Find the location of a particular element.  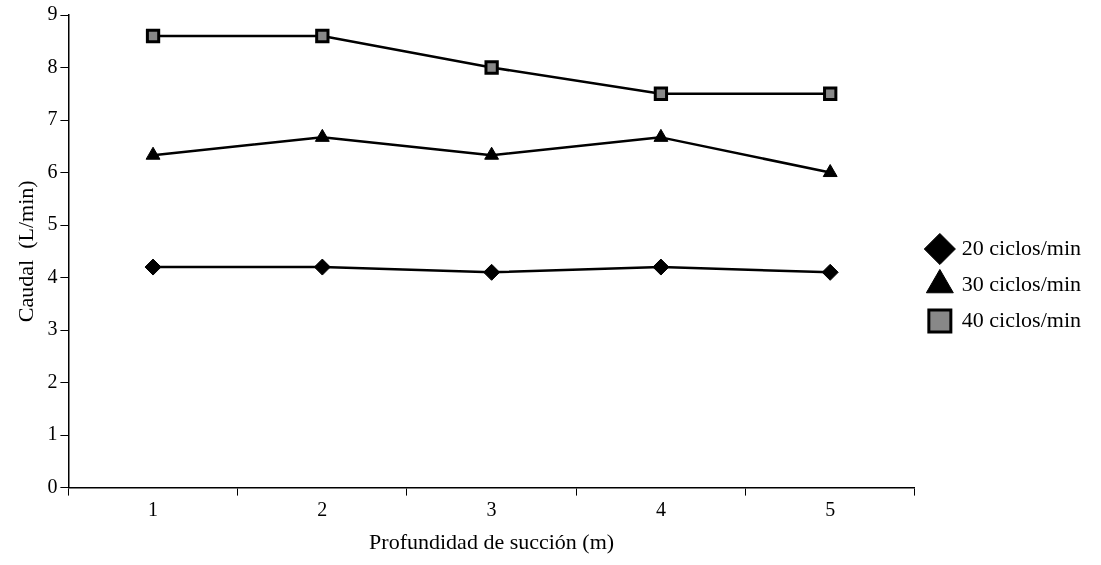

y-tick-label: 6 is located at coordinates (52, 170).